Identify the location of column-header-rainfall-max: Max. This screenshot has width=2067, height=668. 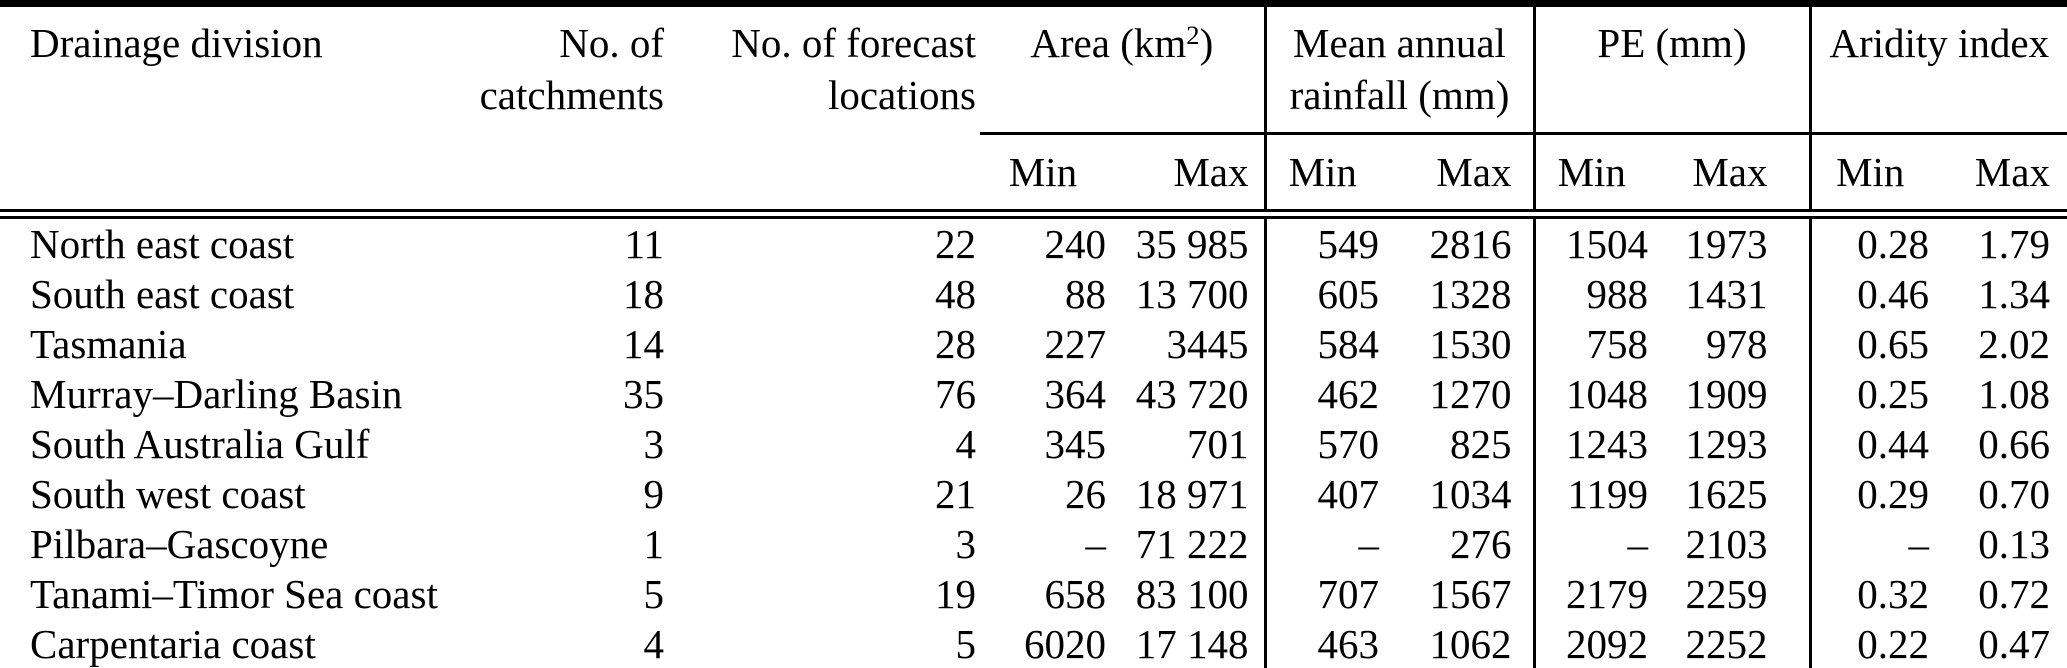
(1457, 176).